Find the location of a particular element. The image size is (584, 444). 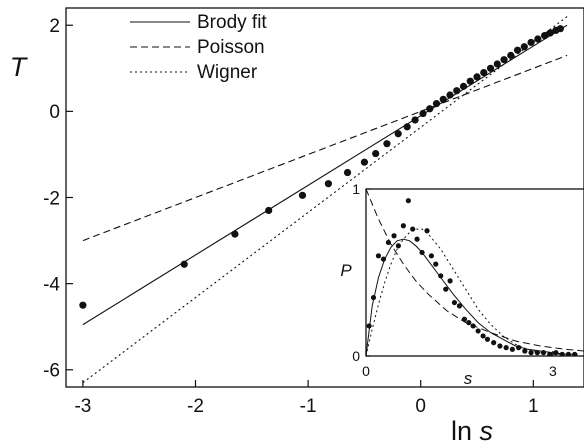

main-xtick-label: -3 is located at coordinates (82, 406).